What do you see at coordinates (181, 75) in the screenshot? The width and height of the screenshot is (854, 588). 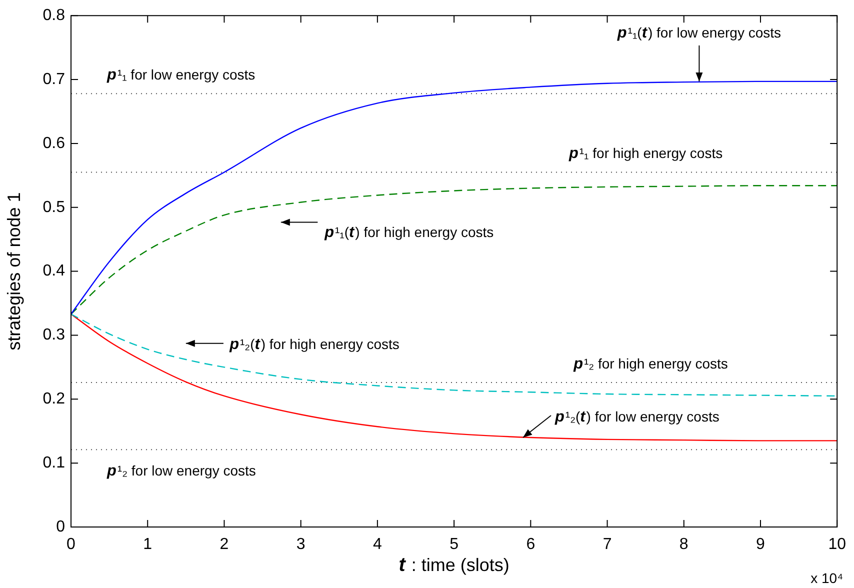 I see `ref-line-label: p¹₁ for low energy costs` at bounding box center [181, 75].